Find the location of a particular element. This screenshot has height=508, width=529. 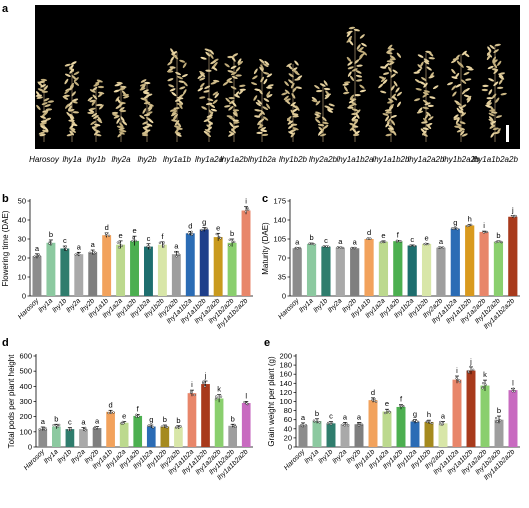

y-tick-label: 0 is located at coordinates (24, 296).